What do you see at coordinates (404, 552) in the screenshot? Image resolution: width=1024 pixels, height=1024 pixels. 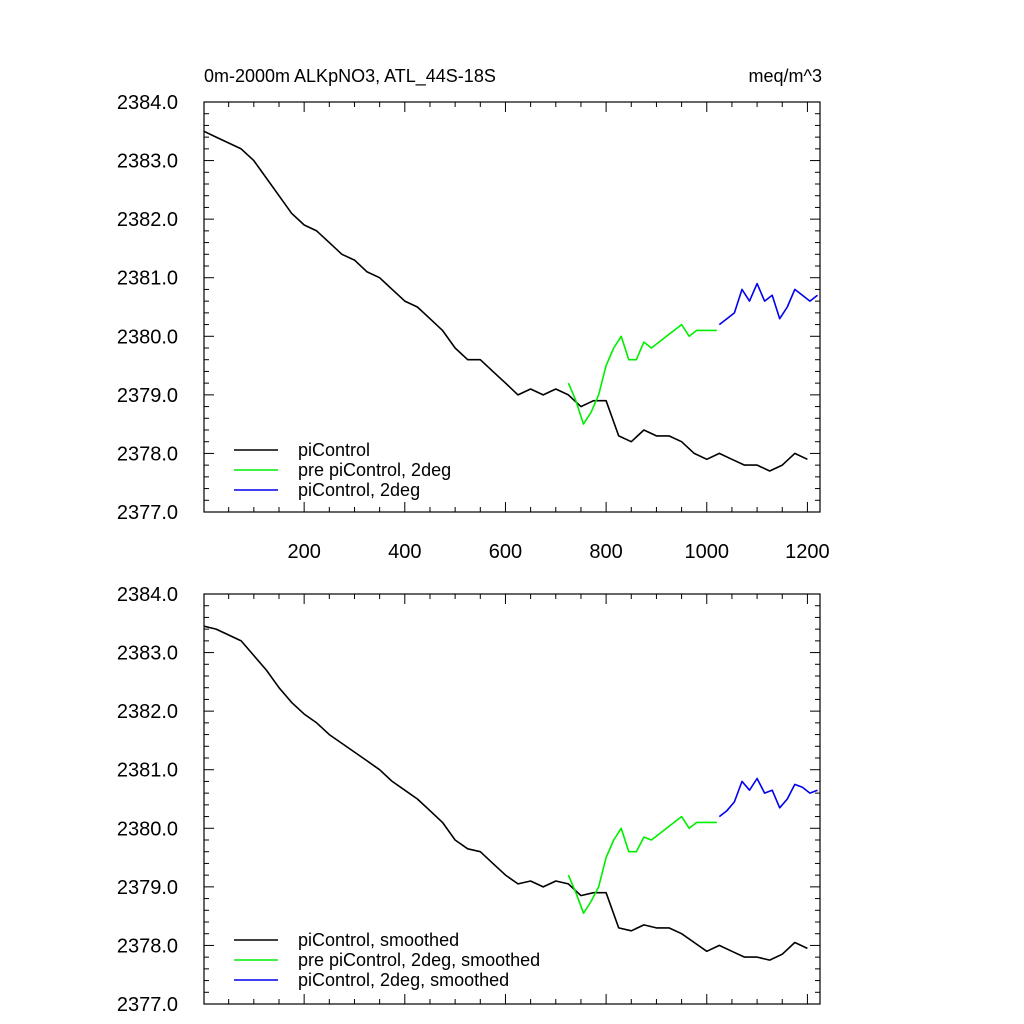 I see `x-tick-label: 400` at bounding box center [404, 552].